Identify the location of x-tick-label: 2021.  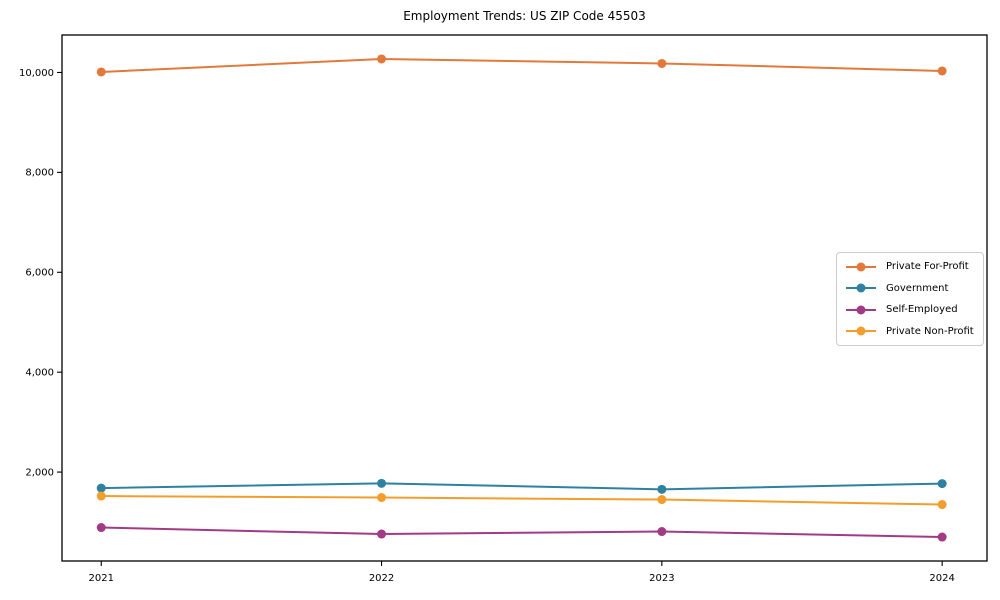
(101, 578).